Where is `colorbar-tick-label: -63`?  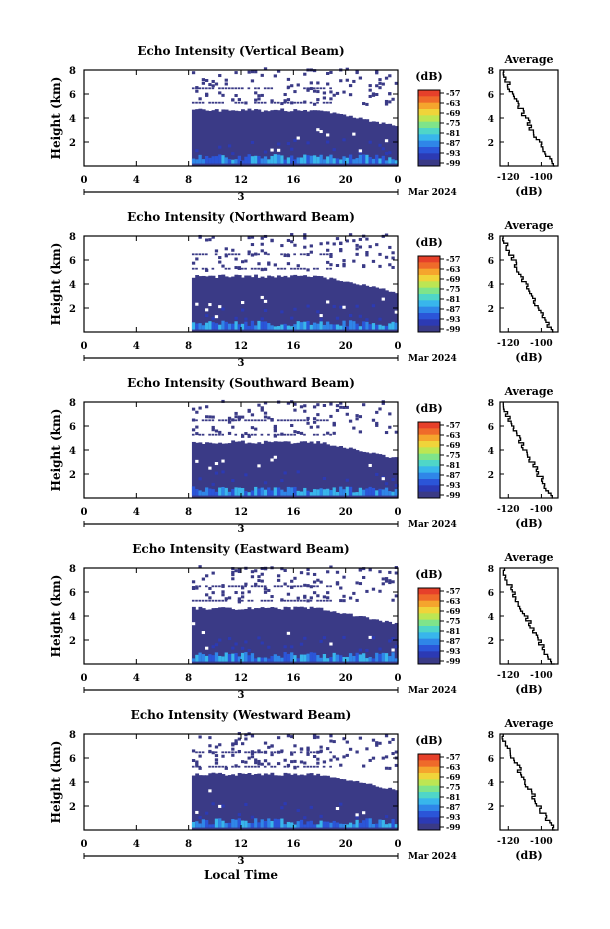 colorbar-tick-label: -63 is located at coordinates (453, 435).